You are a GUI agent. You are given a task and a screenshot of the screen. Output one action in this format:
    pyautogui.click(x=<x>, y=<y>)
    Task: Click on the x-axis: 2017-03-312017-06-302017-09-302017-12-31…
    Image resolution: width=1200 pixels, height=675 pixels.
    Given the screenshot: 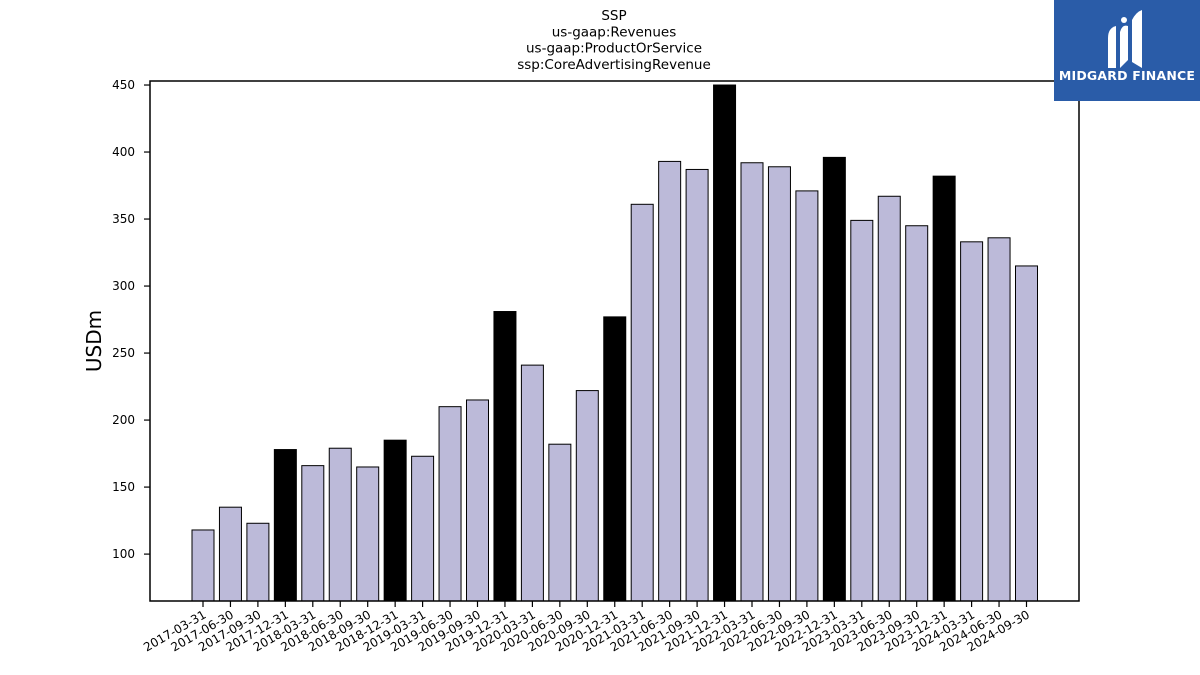 What is the action you would take?
    pyautogui.click(x=586, y=627)
    